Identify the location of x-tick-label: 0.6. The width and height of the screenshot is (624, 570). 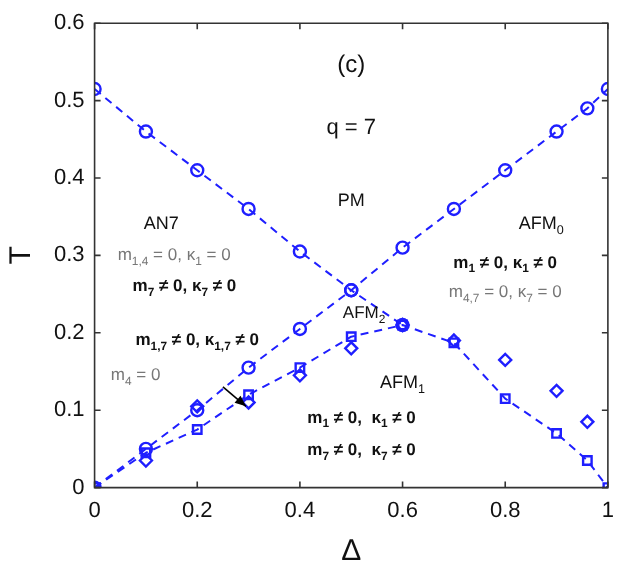
(402, 510).